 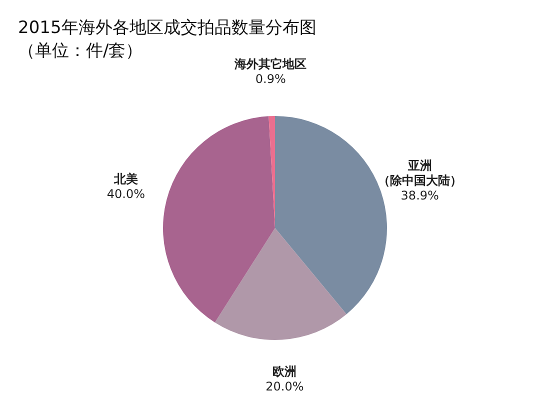 What do you see at coordinates (126, 194) in the screenshot?
I see `data-label: 40.0%` at bounding box center [126, 194].